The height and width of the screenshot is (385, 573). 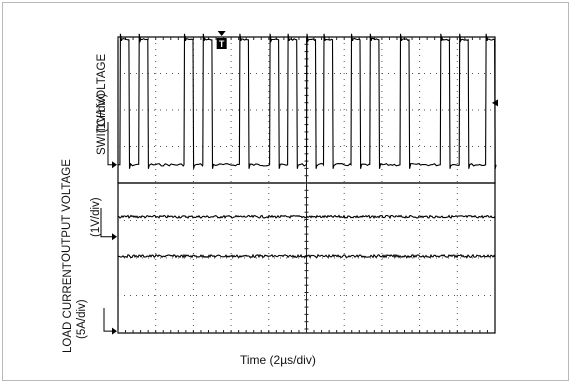 What do you see at coordinates (82, 319) in the screenshot?
I see `load-current-units: (5A/div)` at bounding box center [82, 319].